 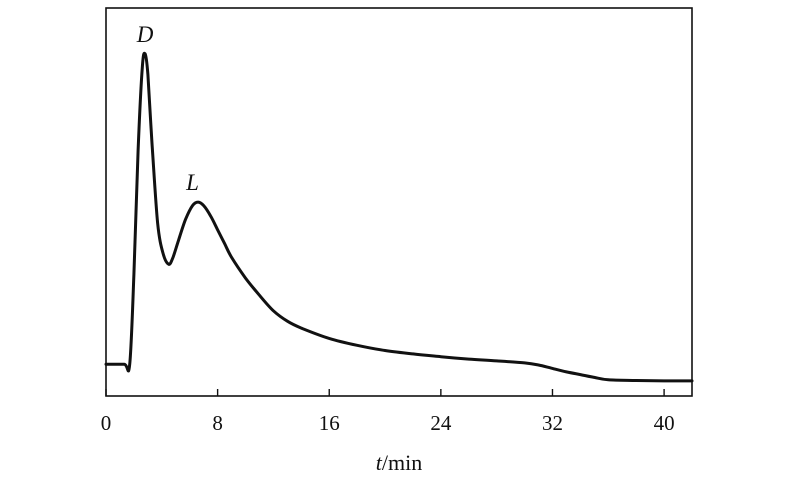 What do you see at coordinates (664, 423) in the screenshot?
I see `x-tick-label: 40` at bounding box center [664, 423].